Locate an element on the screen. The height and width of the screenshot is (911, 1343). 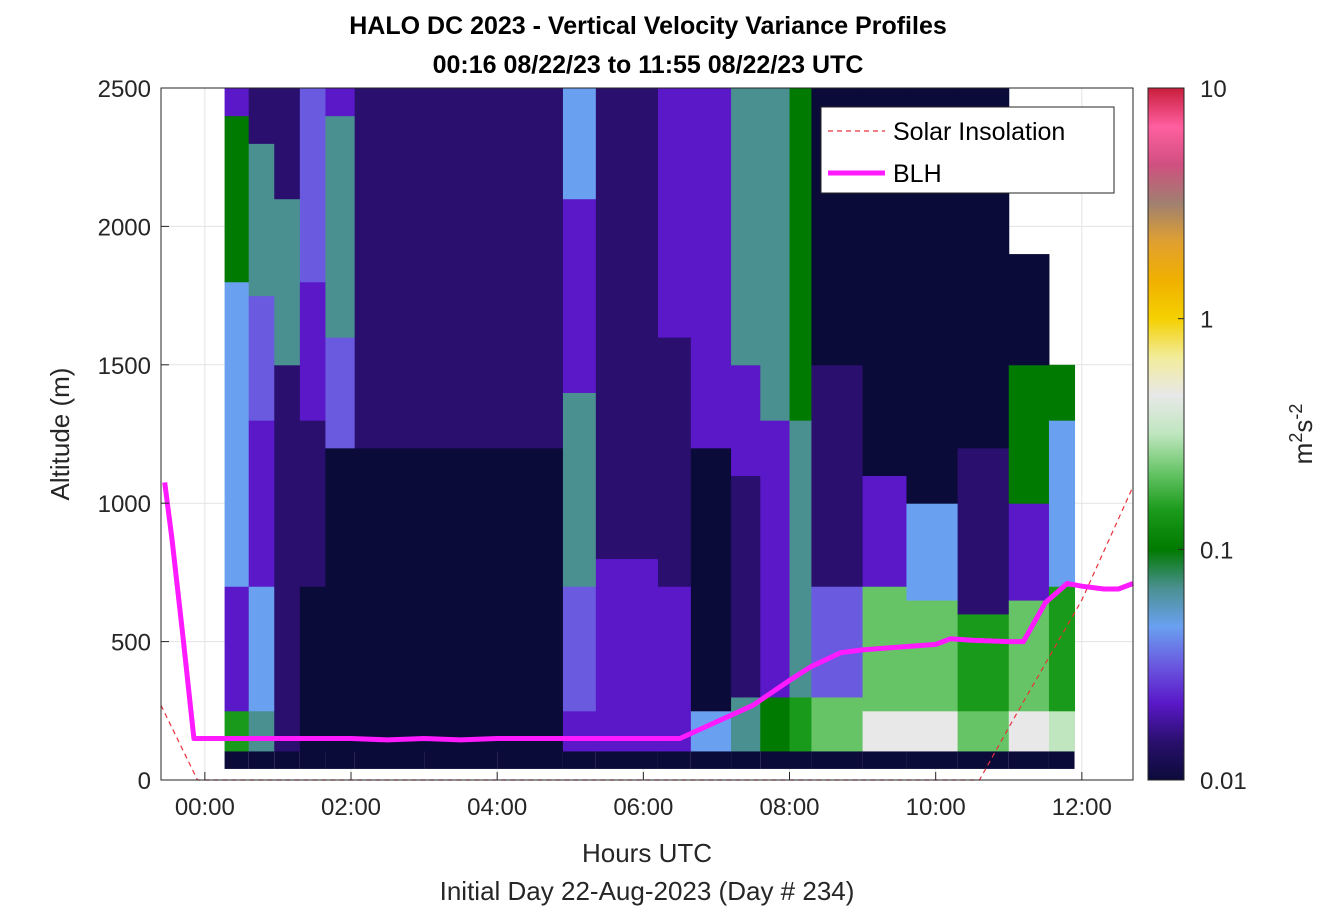
colorbar-label: m2s-2 is located at coordinates (1302, 434).